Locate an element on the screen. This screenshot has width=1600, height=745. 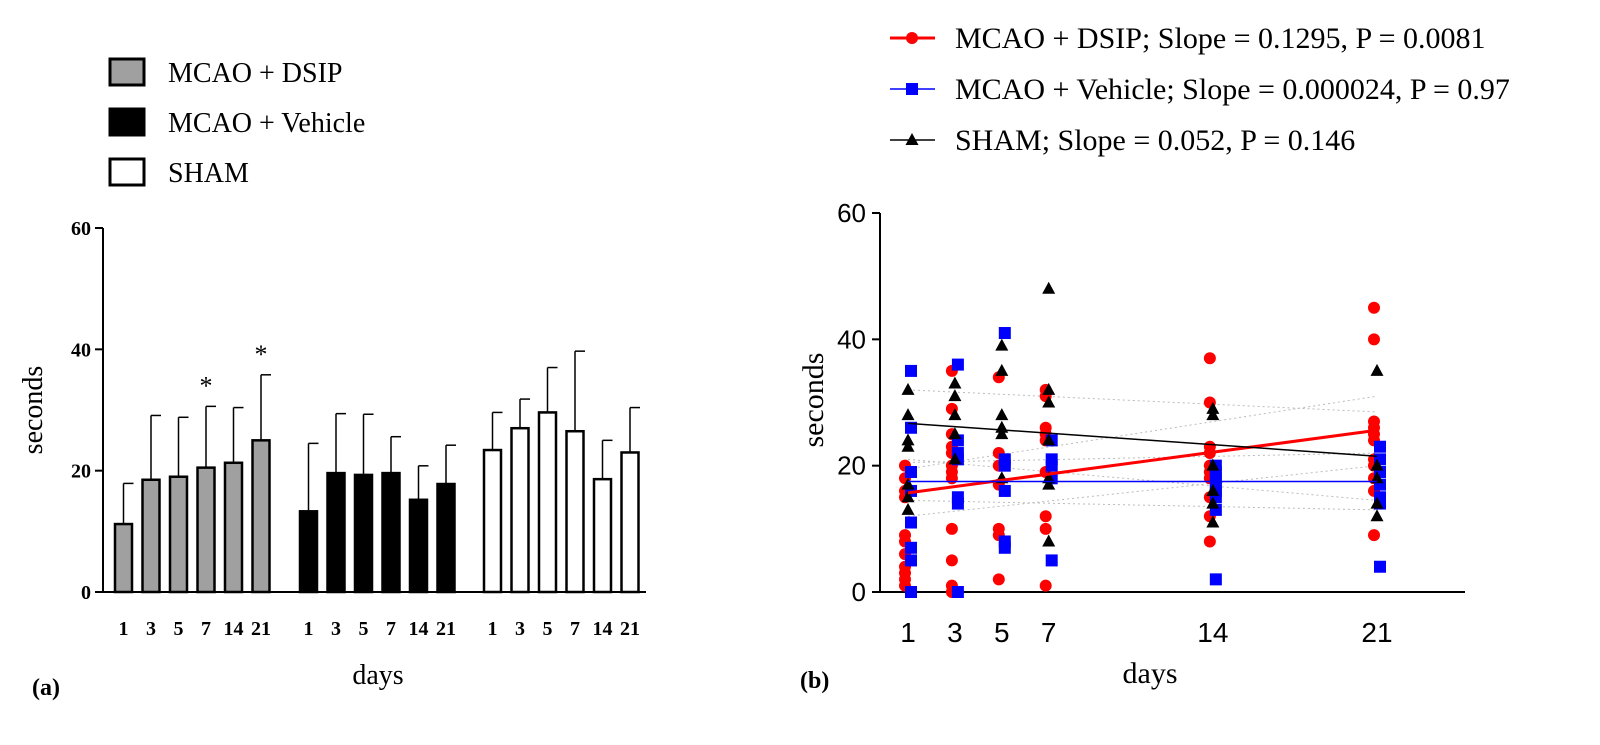
x-tick-label-2-2: 5 is located at coordinates (548, 629).